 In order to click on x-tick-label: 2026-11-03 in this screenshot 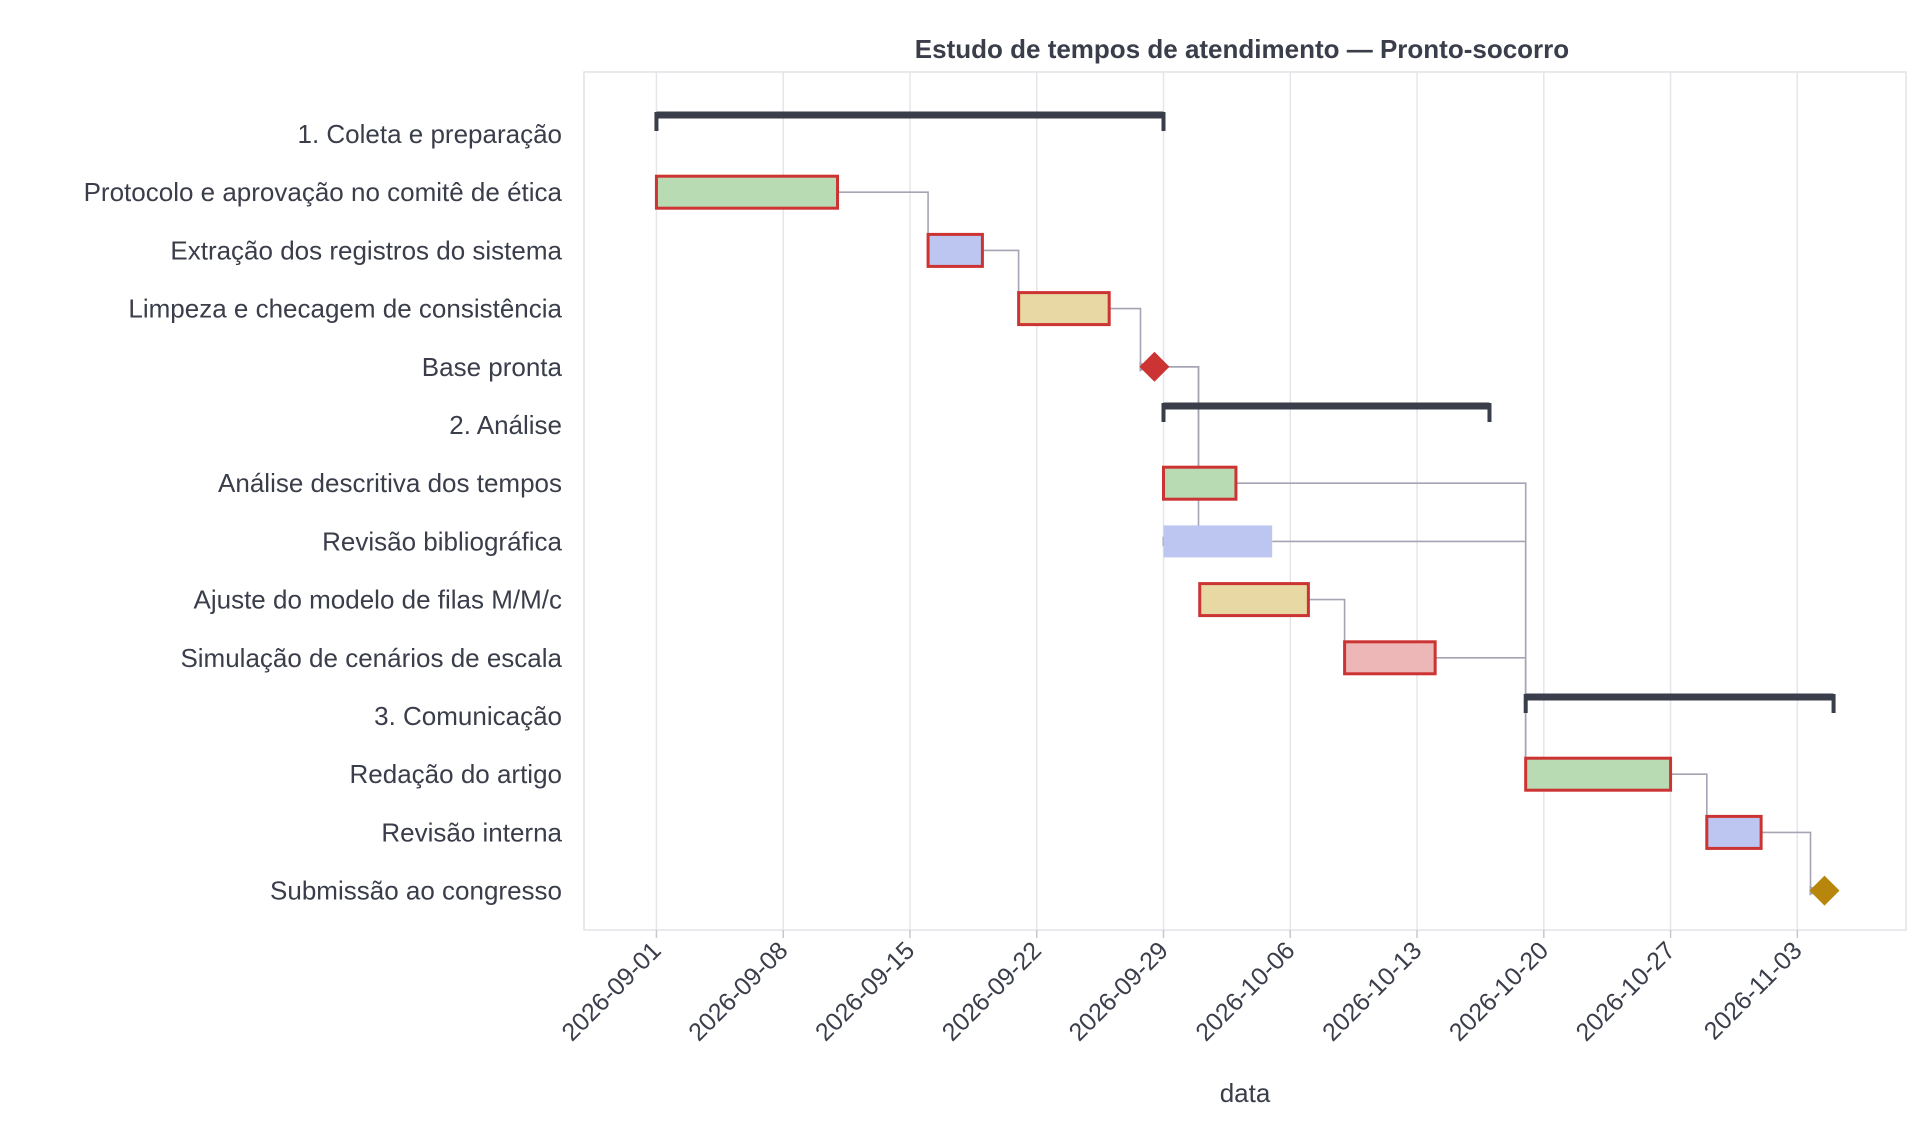, I will do `click(1753, 990)`.